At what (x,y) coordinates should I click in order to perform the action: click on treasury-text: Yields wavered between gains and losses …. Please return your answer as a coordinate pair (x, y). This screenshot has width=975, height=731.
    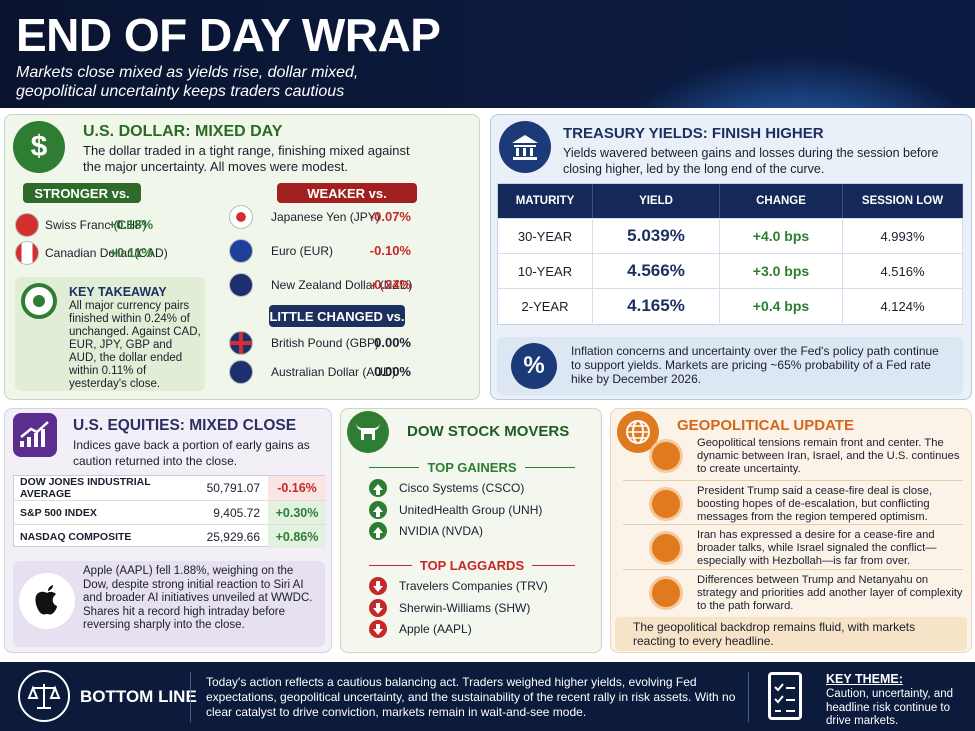
    Looking at the image, I should click on (751, 161).